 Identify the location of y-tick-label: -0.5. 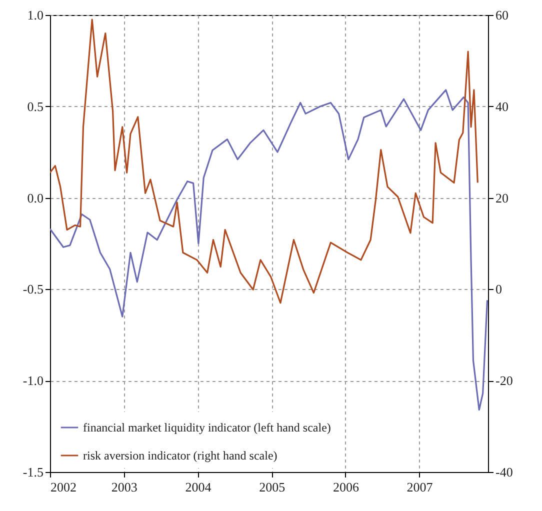
(33, 289).